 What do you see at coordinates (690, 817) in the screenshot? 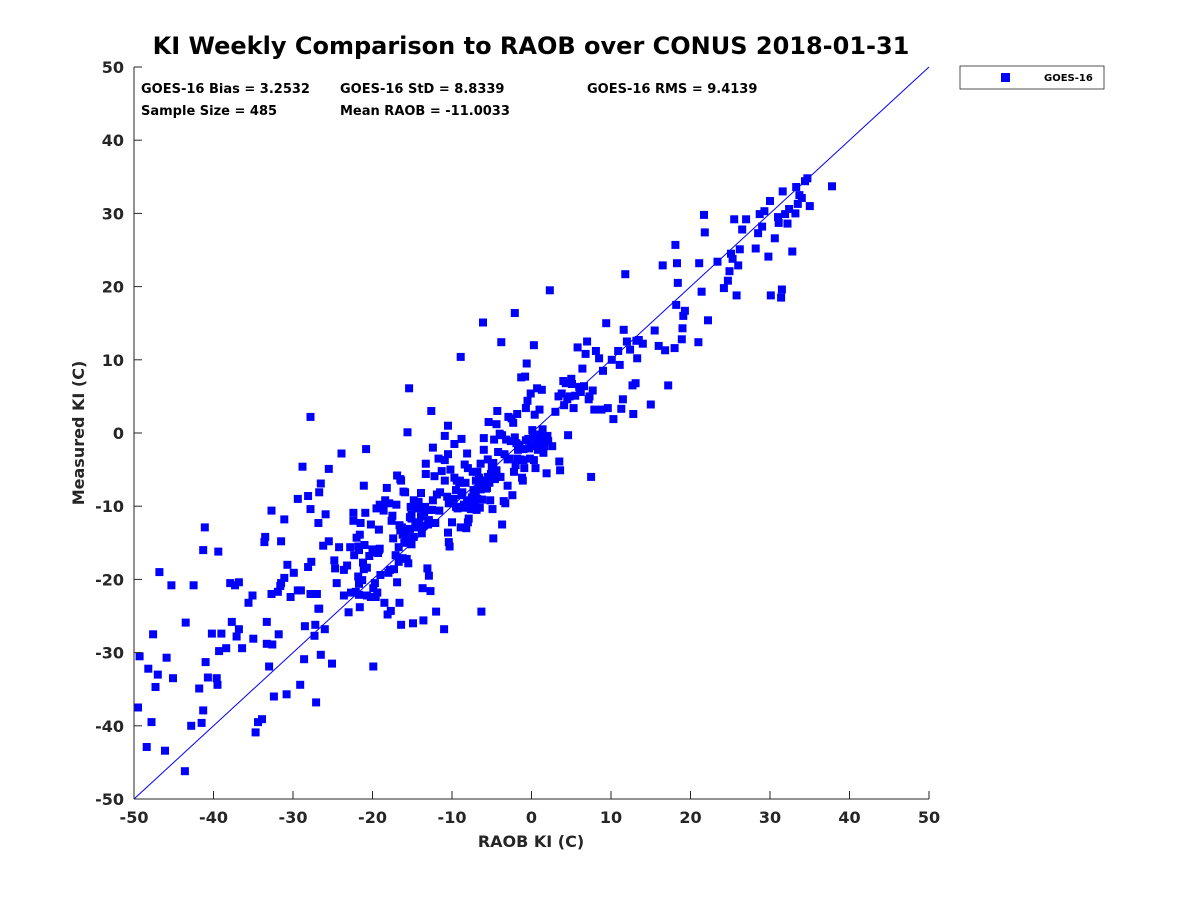
I see `x-tick-label: 20` at bounding box center [690, 817].